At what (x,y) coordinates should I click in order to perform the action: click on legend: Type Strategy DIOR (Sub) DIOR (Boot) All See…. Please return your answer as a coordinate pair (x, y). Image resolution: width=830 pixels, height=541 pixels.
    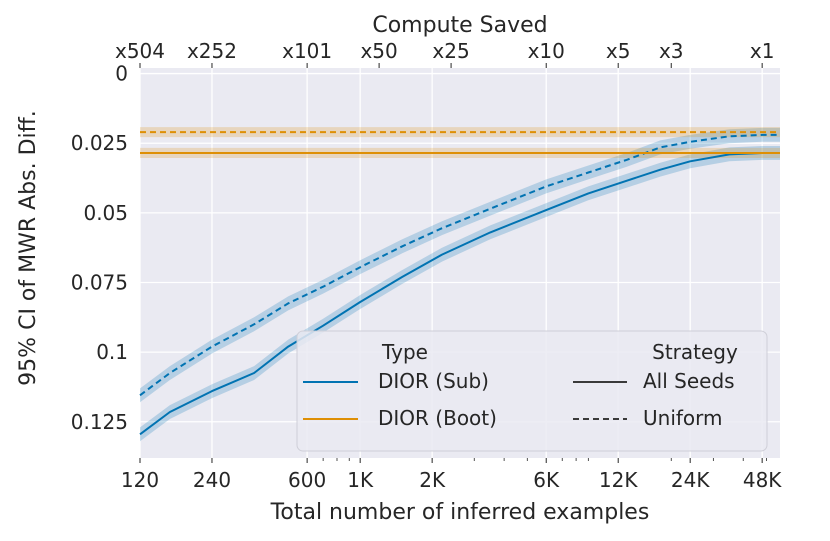
    Looking at the image, I should click on (532, 391).